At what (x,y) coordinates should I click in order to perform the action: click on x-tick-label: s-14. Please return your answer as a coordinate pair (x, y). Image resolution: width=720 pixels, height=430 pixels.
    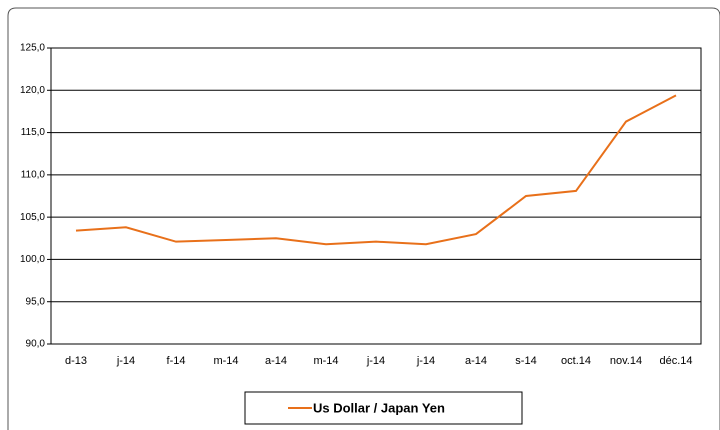
    Looking at the image, I should click on (525, 361).